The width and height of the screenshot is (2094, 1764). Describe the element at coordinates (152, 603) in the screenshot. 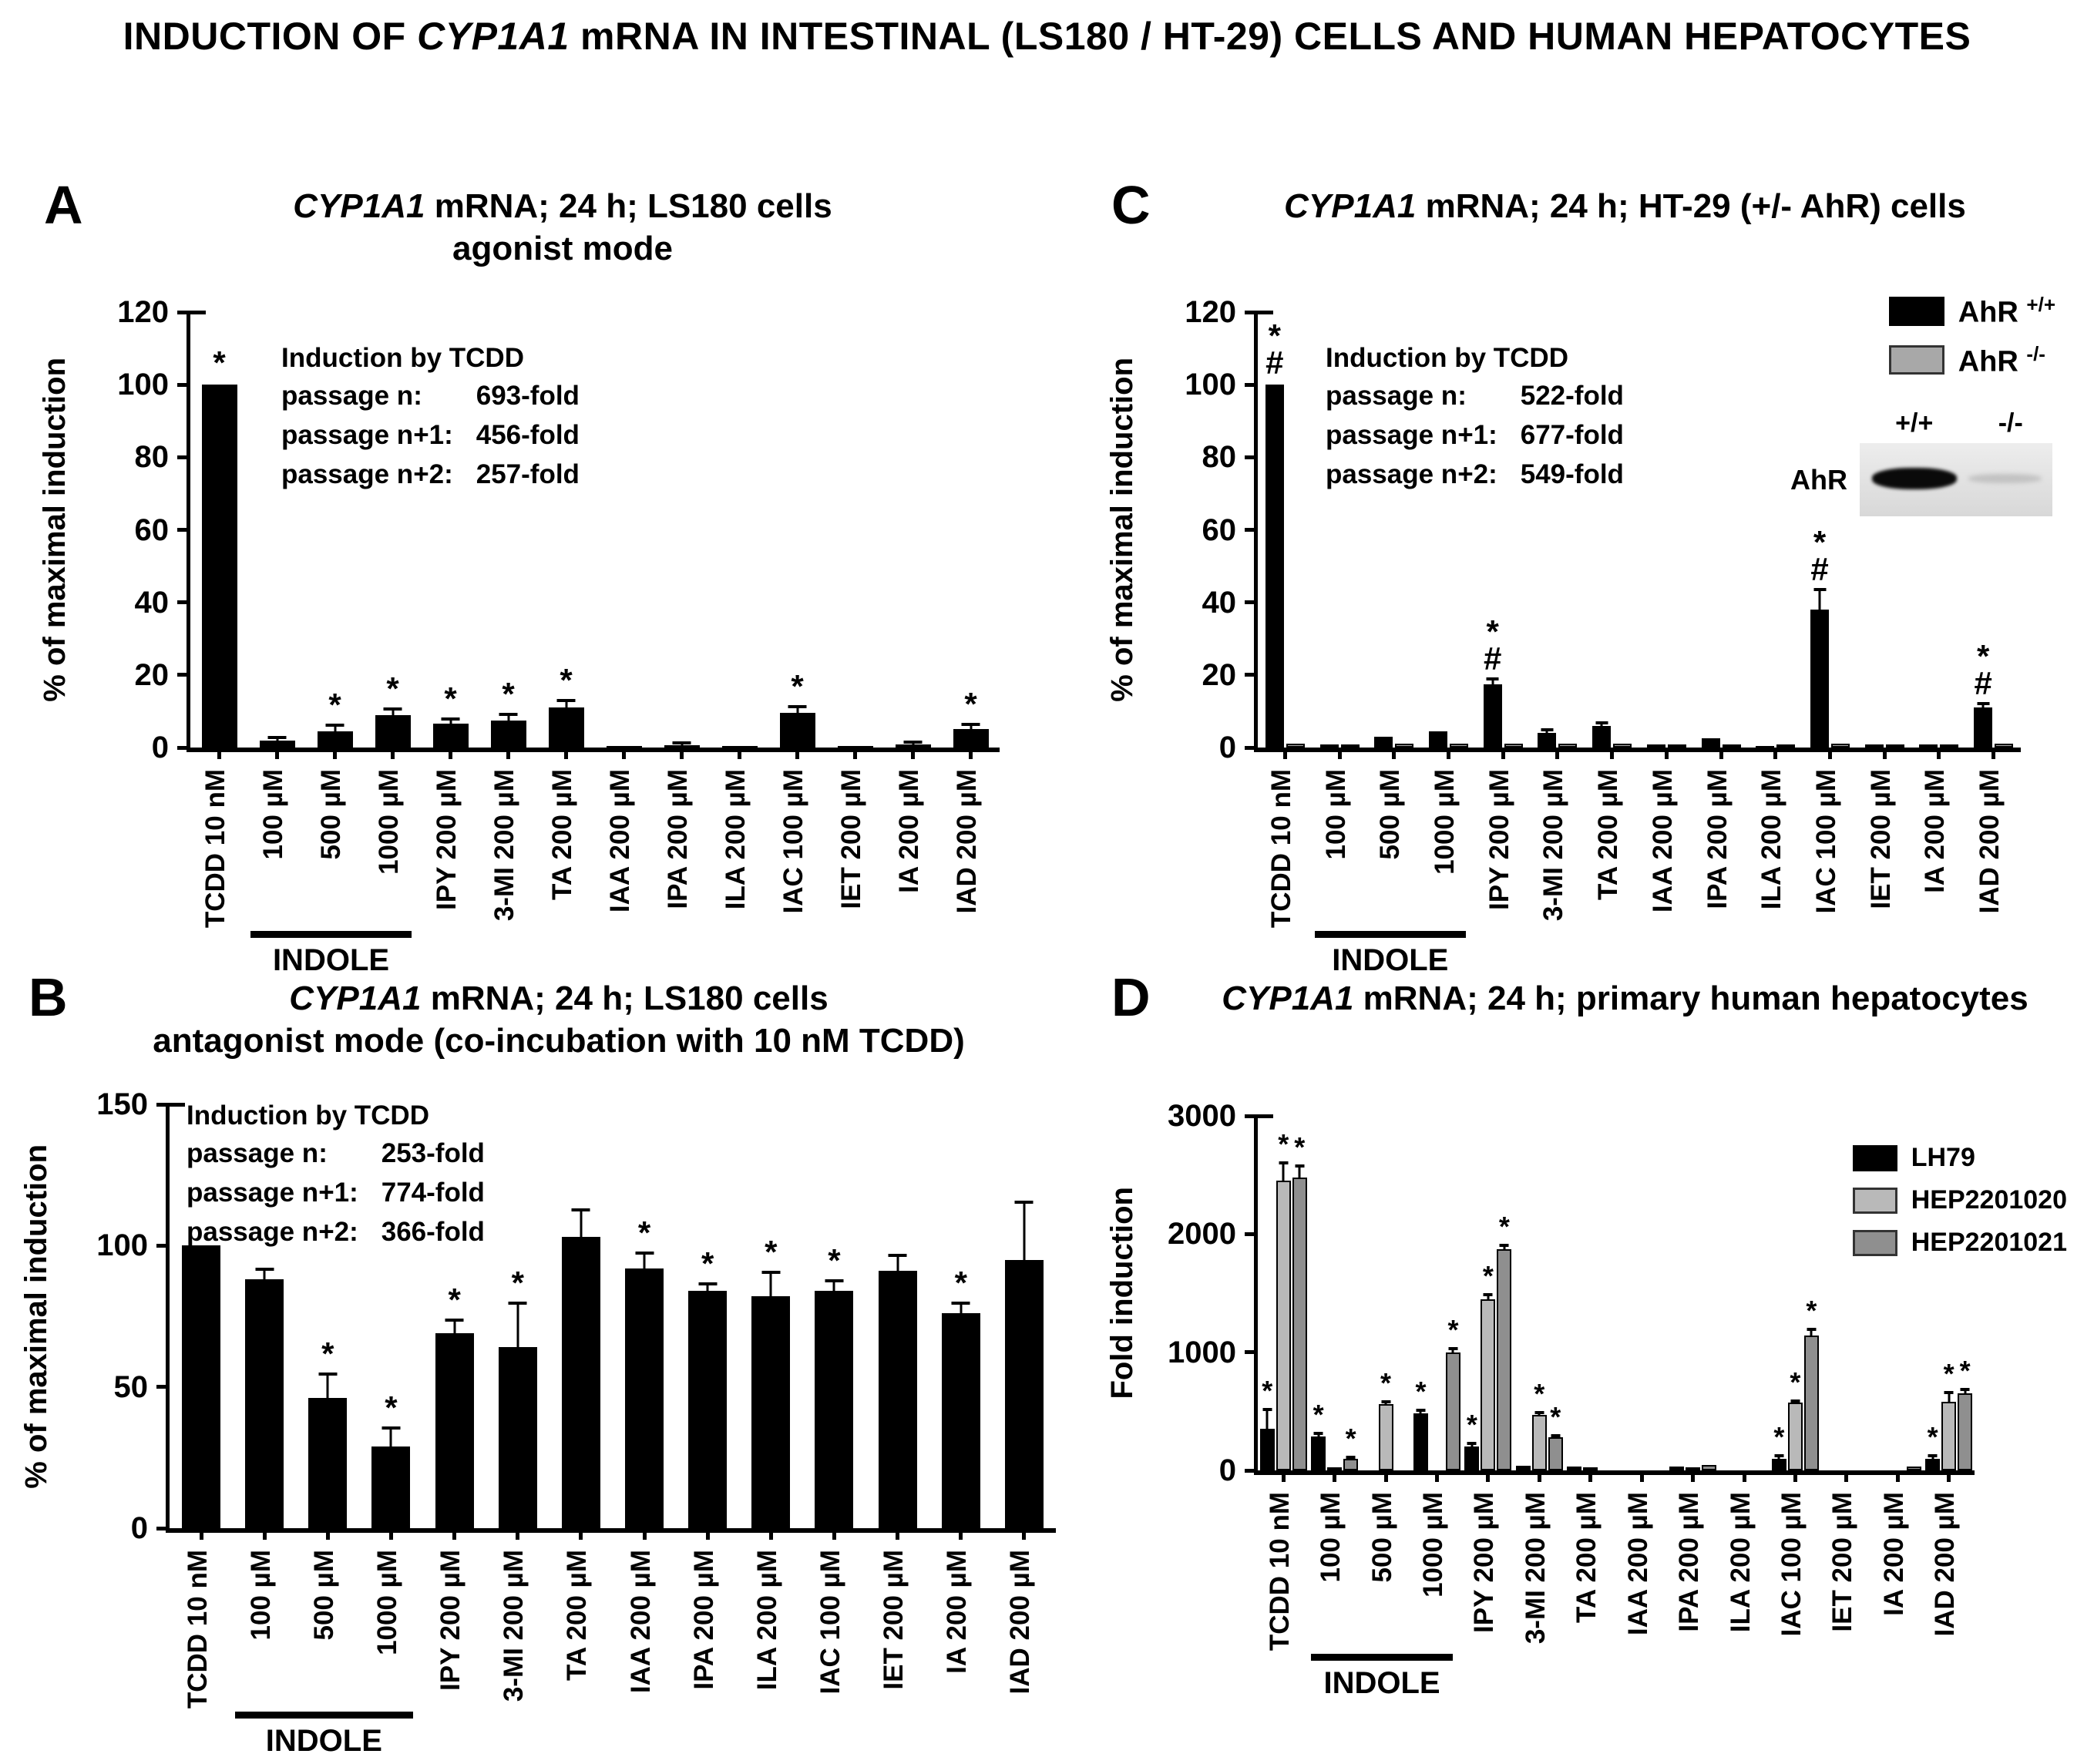

I see `y-tick-label: 40` at that location.